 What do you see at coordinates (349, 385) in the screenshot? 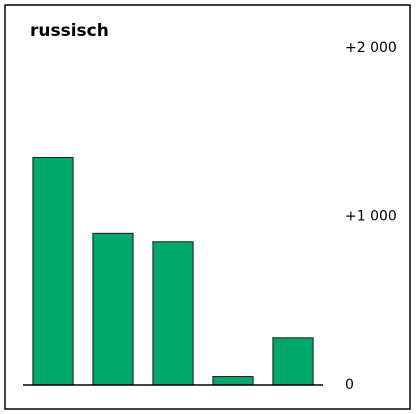
I see `y-tick-label: 0` at bounding box center [349, 385].